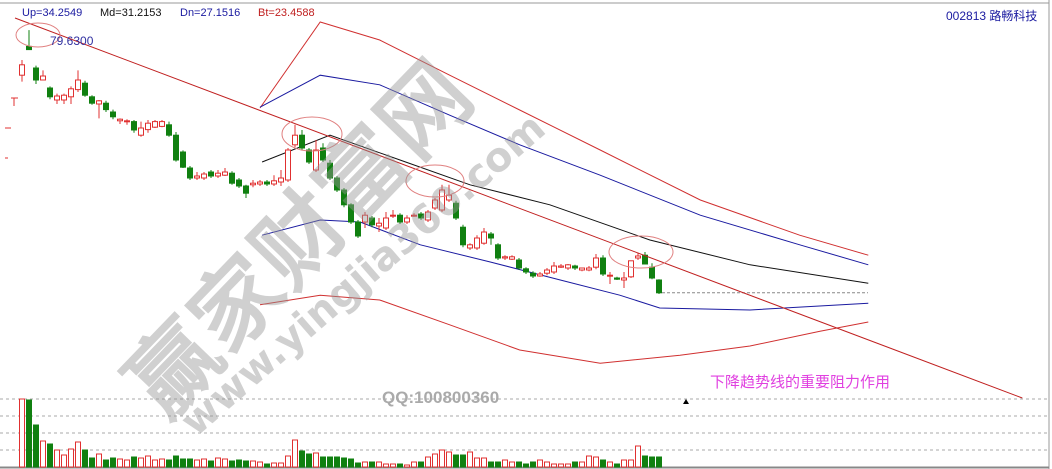  Describe the element at coordinates (52, 13) in the screenshot. I see `legend-up: Up=34.2549` at that location.